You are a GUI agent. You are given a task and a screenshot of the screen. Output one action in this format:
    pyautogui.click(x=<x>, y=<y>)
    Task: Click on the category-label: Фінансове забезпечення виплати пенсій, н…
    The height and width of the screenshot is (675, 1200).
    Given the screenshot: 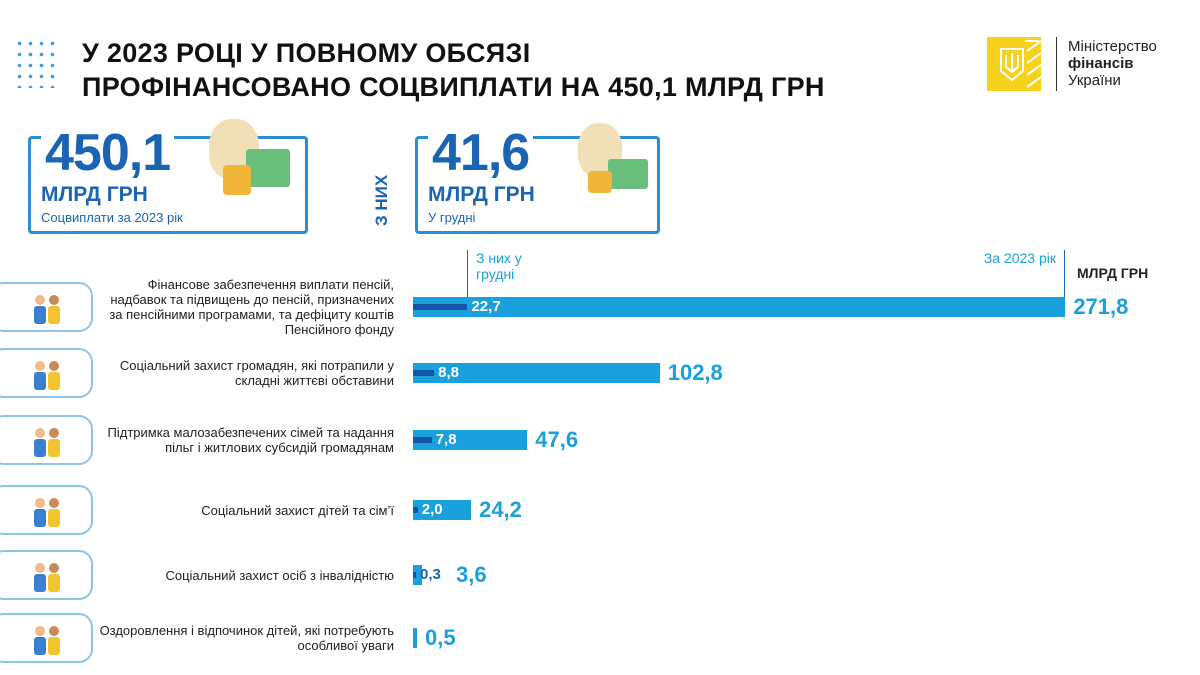 What is the action you would take?
    pyautogui.click(x=251, y=307)
    